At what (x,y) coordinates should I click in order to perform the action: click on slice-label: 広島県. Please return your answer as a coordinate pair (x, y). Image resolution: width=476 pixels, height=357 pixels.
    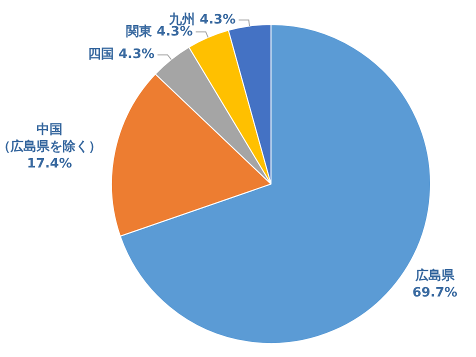
    Looking at the image, I should click on (435, 276).